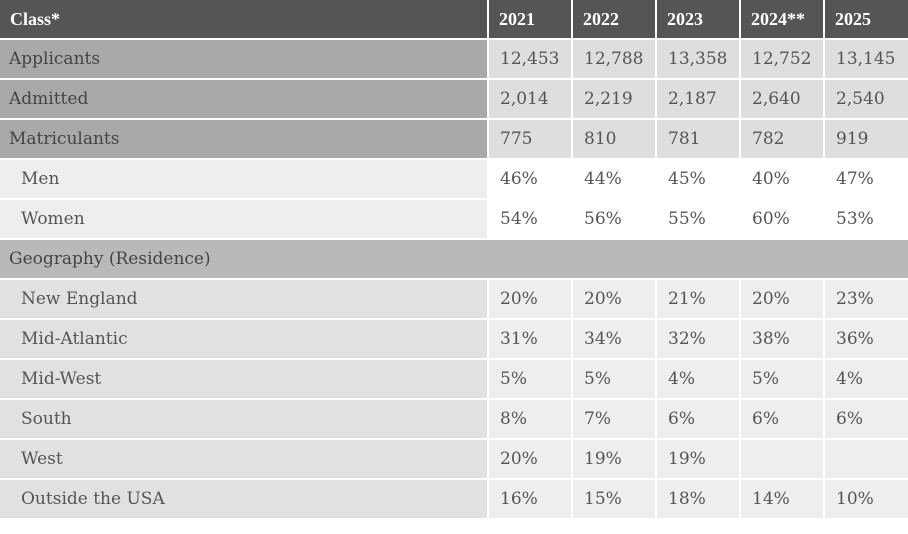 Image resolution: width=908 pixels, height=534 pixels. What do you see at coordinates (244, 300) in the screenshot?
I see `row-label: New England` at bounding box center [244, 300].